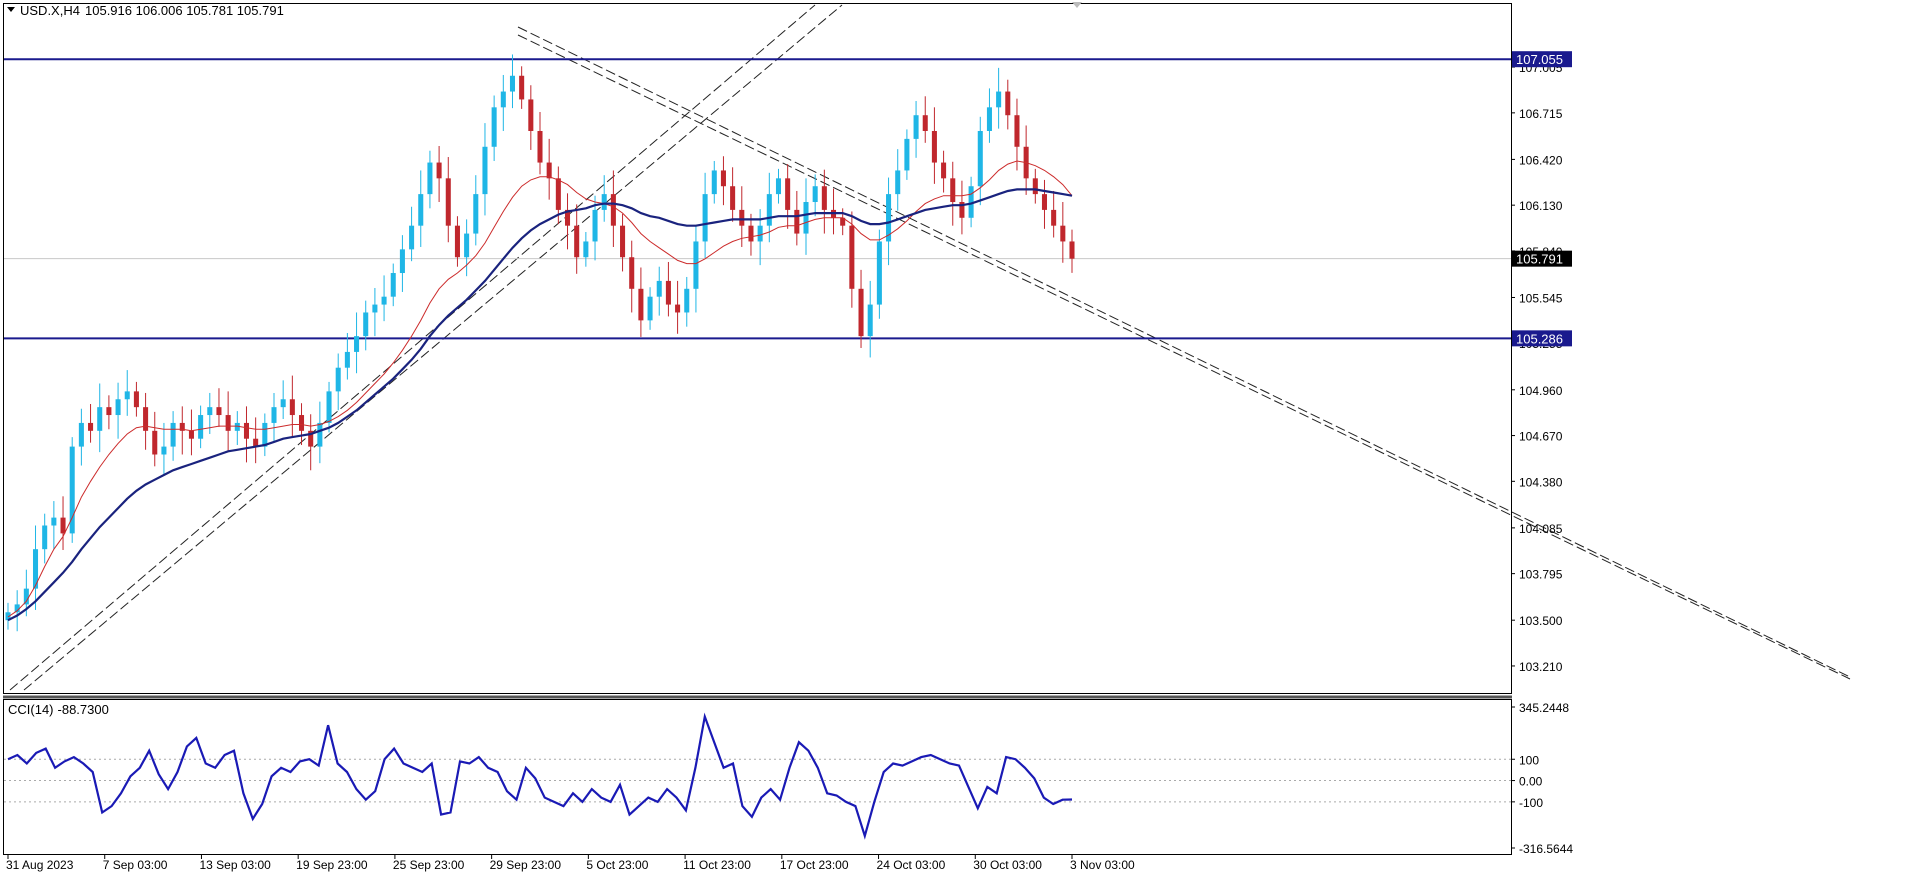 The width and height of the screenshot is (1920, 874). Describe the element at coordinates (11, 9) in the screenshot. I see `dropdown-triangle-icon` at that location.